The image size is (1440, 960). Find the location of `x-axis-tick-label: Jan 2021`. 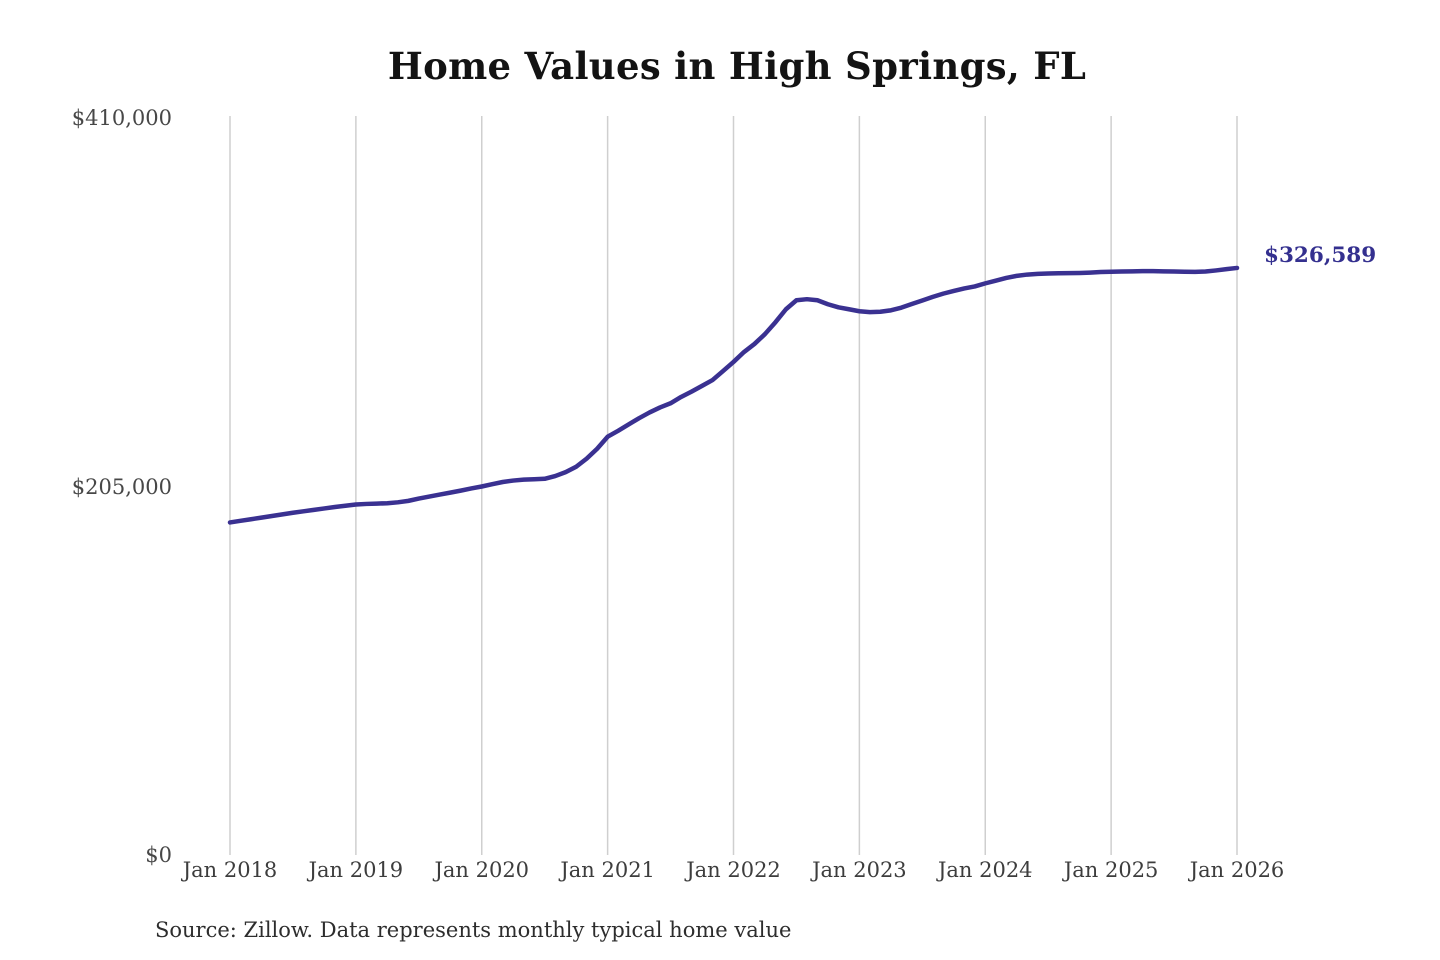

x-axis-tick-label: Jan 2021 is located at coordinates (607, 870).